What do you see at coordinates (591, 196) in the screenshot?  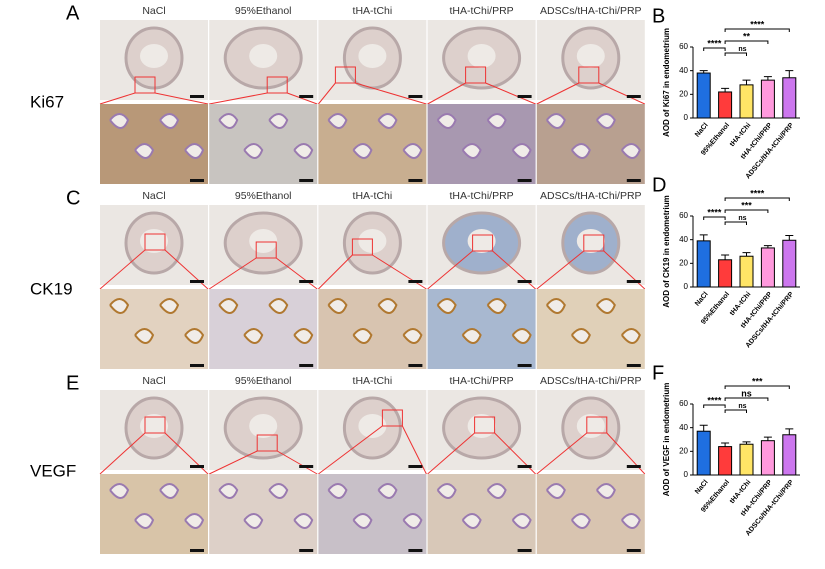 I see `column-header: ADSCs/tHA-tChi/PRP` at bounding box center [591, 196].